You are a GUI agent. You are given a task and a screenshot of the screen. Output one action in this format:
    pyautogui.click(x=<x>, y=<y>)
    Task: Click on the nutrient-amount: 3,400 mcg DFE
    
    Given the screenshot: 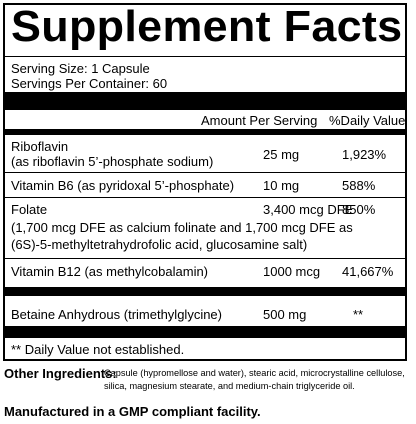 What is the action you would take?
    pyautogui.click(x=308, y=209)
    